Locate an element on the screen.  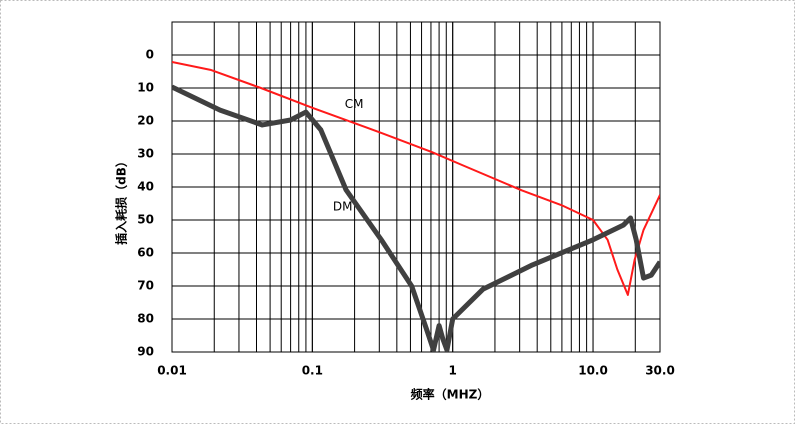
x-tick-label: 1 is located at coordinates (453, 371).